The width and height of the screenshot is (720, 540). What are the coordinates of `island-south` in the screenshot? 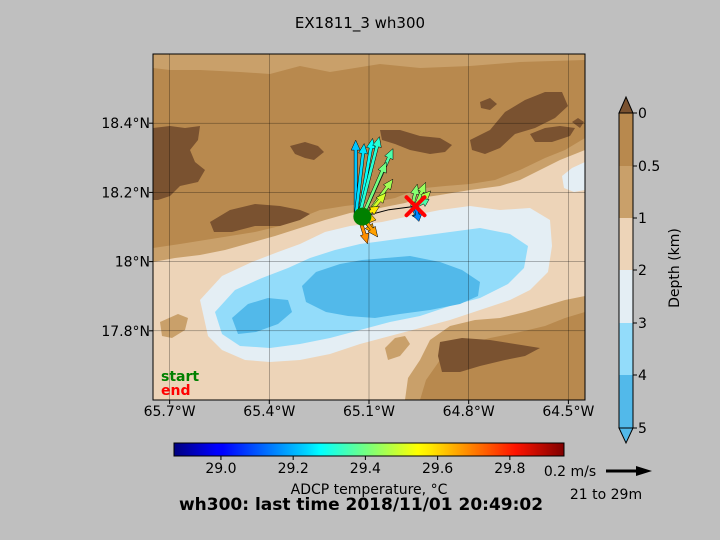 It's located at (489, 355).